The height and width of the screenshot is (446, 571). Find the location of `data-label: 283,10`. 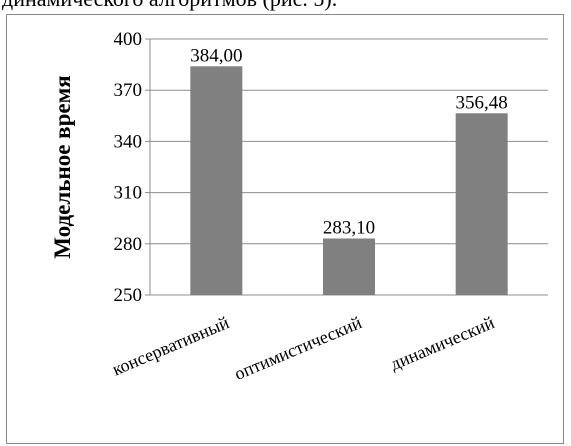

data-label: 283,10 is located at coordinates (349, 228).